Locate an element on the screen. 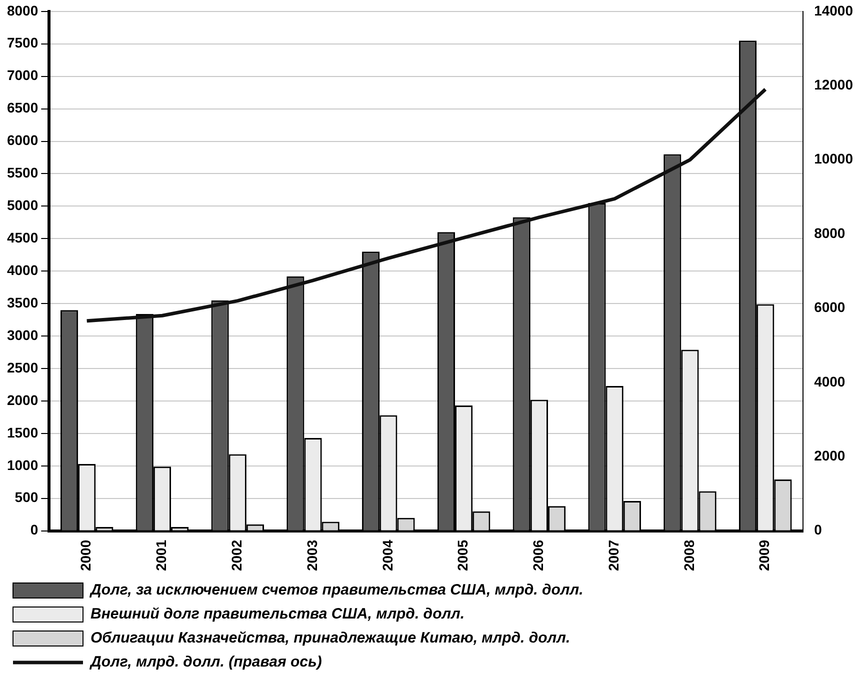  legend-label: Облигации Казначейства, принадлежащие Китаю, млрд. долл. is located at coordinates (475, 638).